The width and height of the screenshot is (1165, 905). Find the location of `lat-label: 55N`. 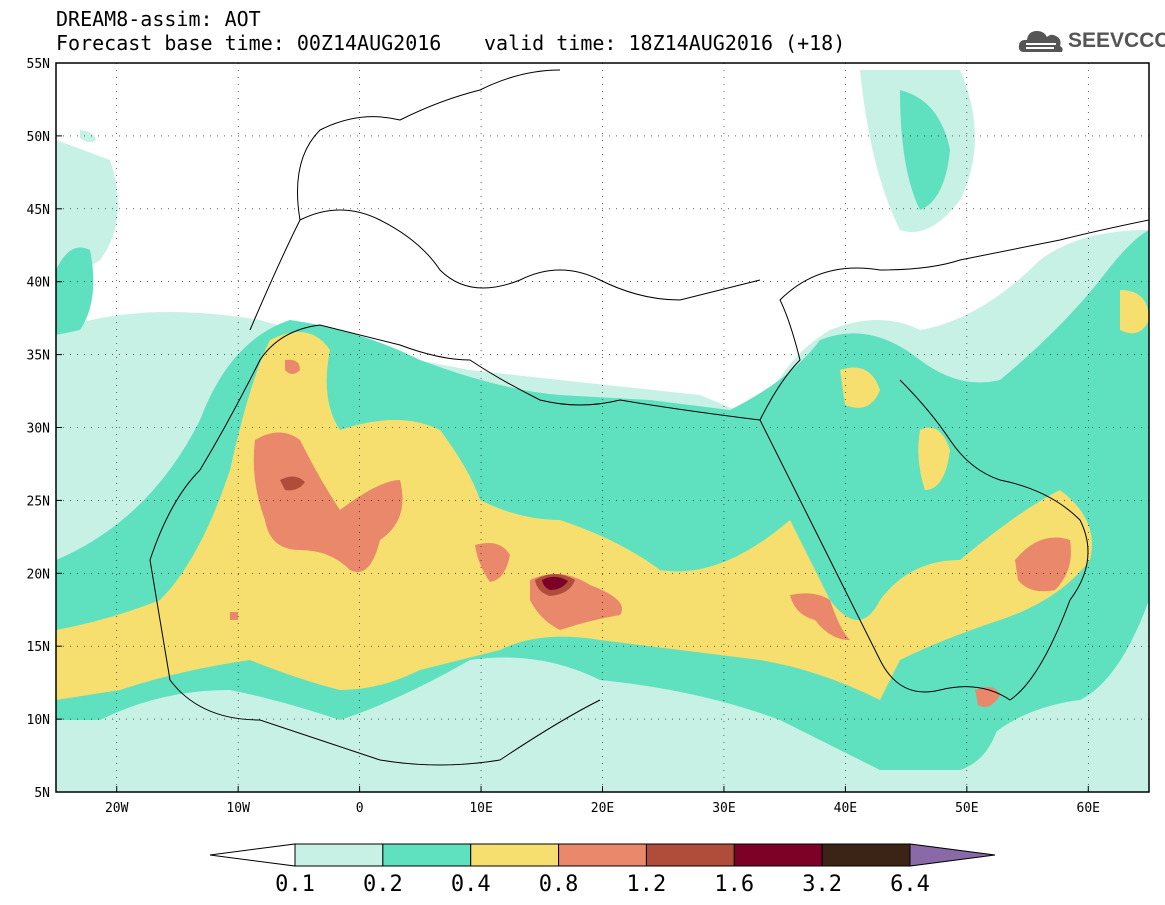

lat-label: 55N is located at coordinates (38, 64).